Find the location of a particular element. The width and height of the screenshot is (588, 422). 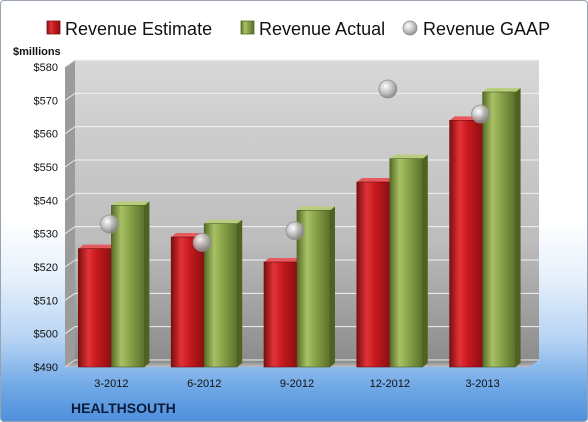

y-tick-label: $550 is located at coordinates (46, 168).